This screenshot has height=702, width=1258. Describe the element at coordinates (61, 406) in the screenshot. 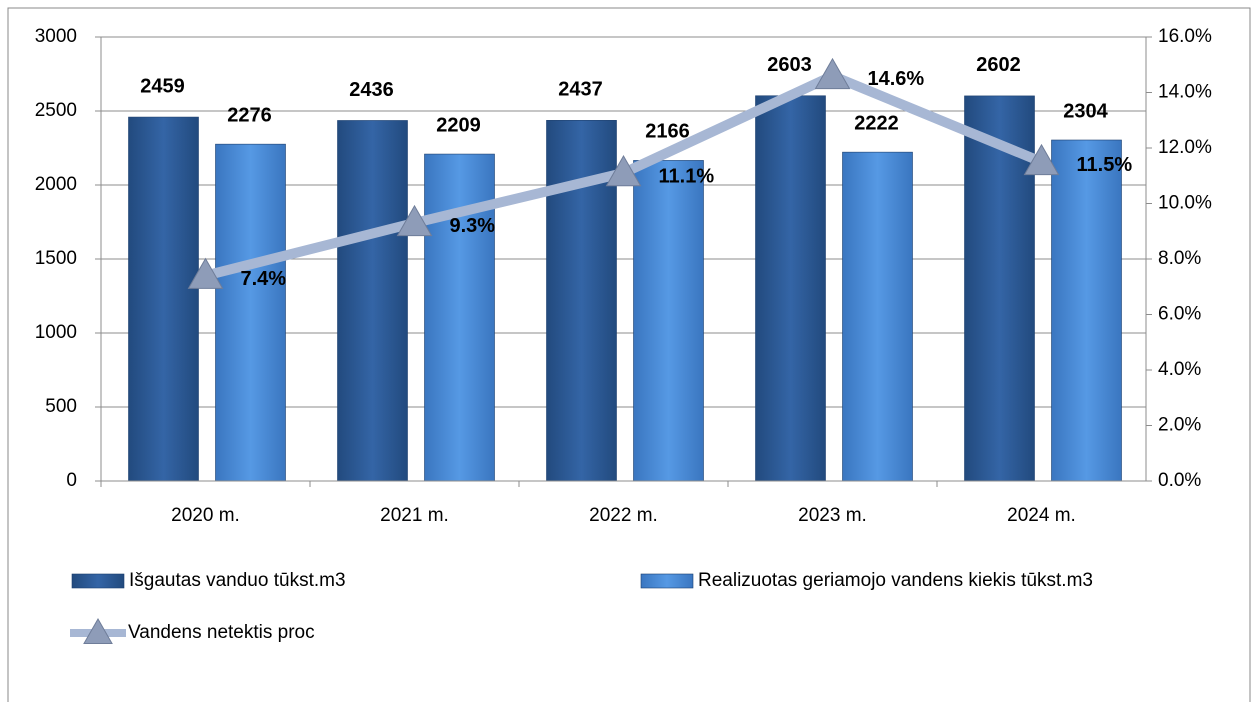

I see `y-tick-label: 500` at that location.